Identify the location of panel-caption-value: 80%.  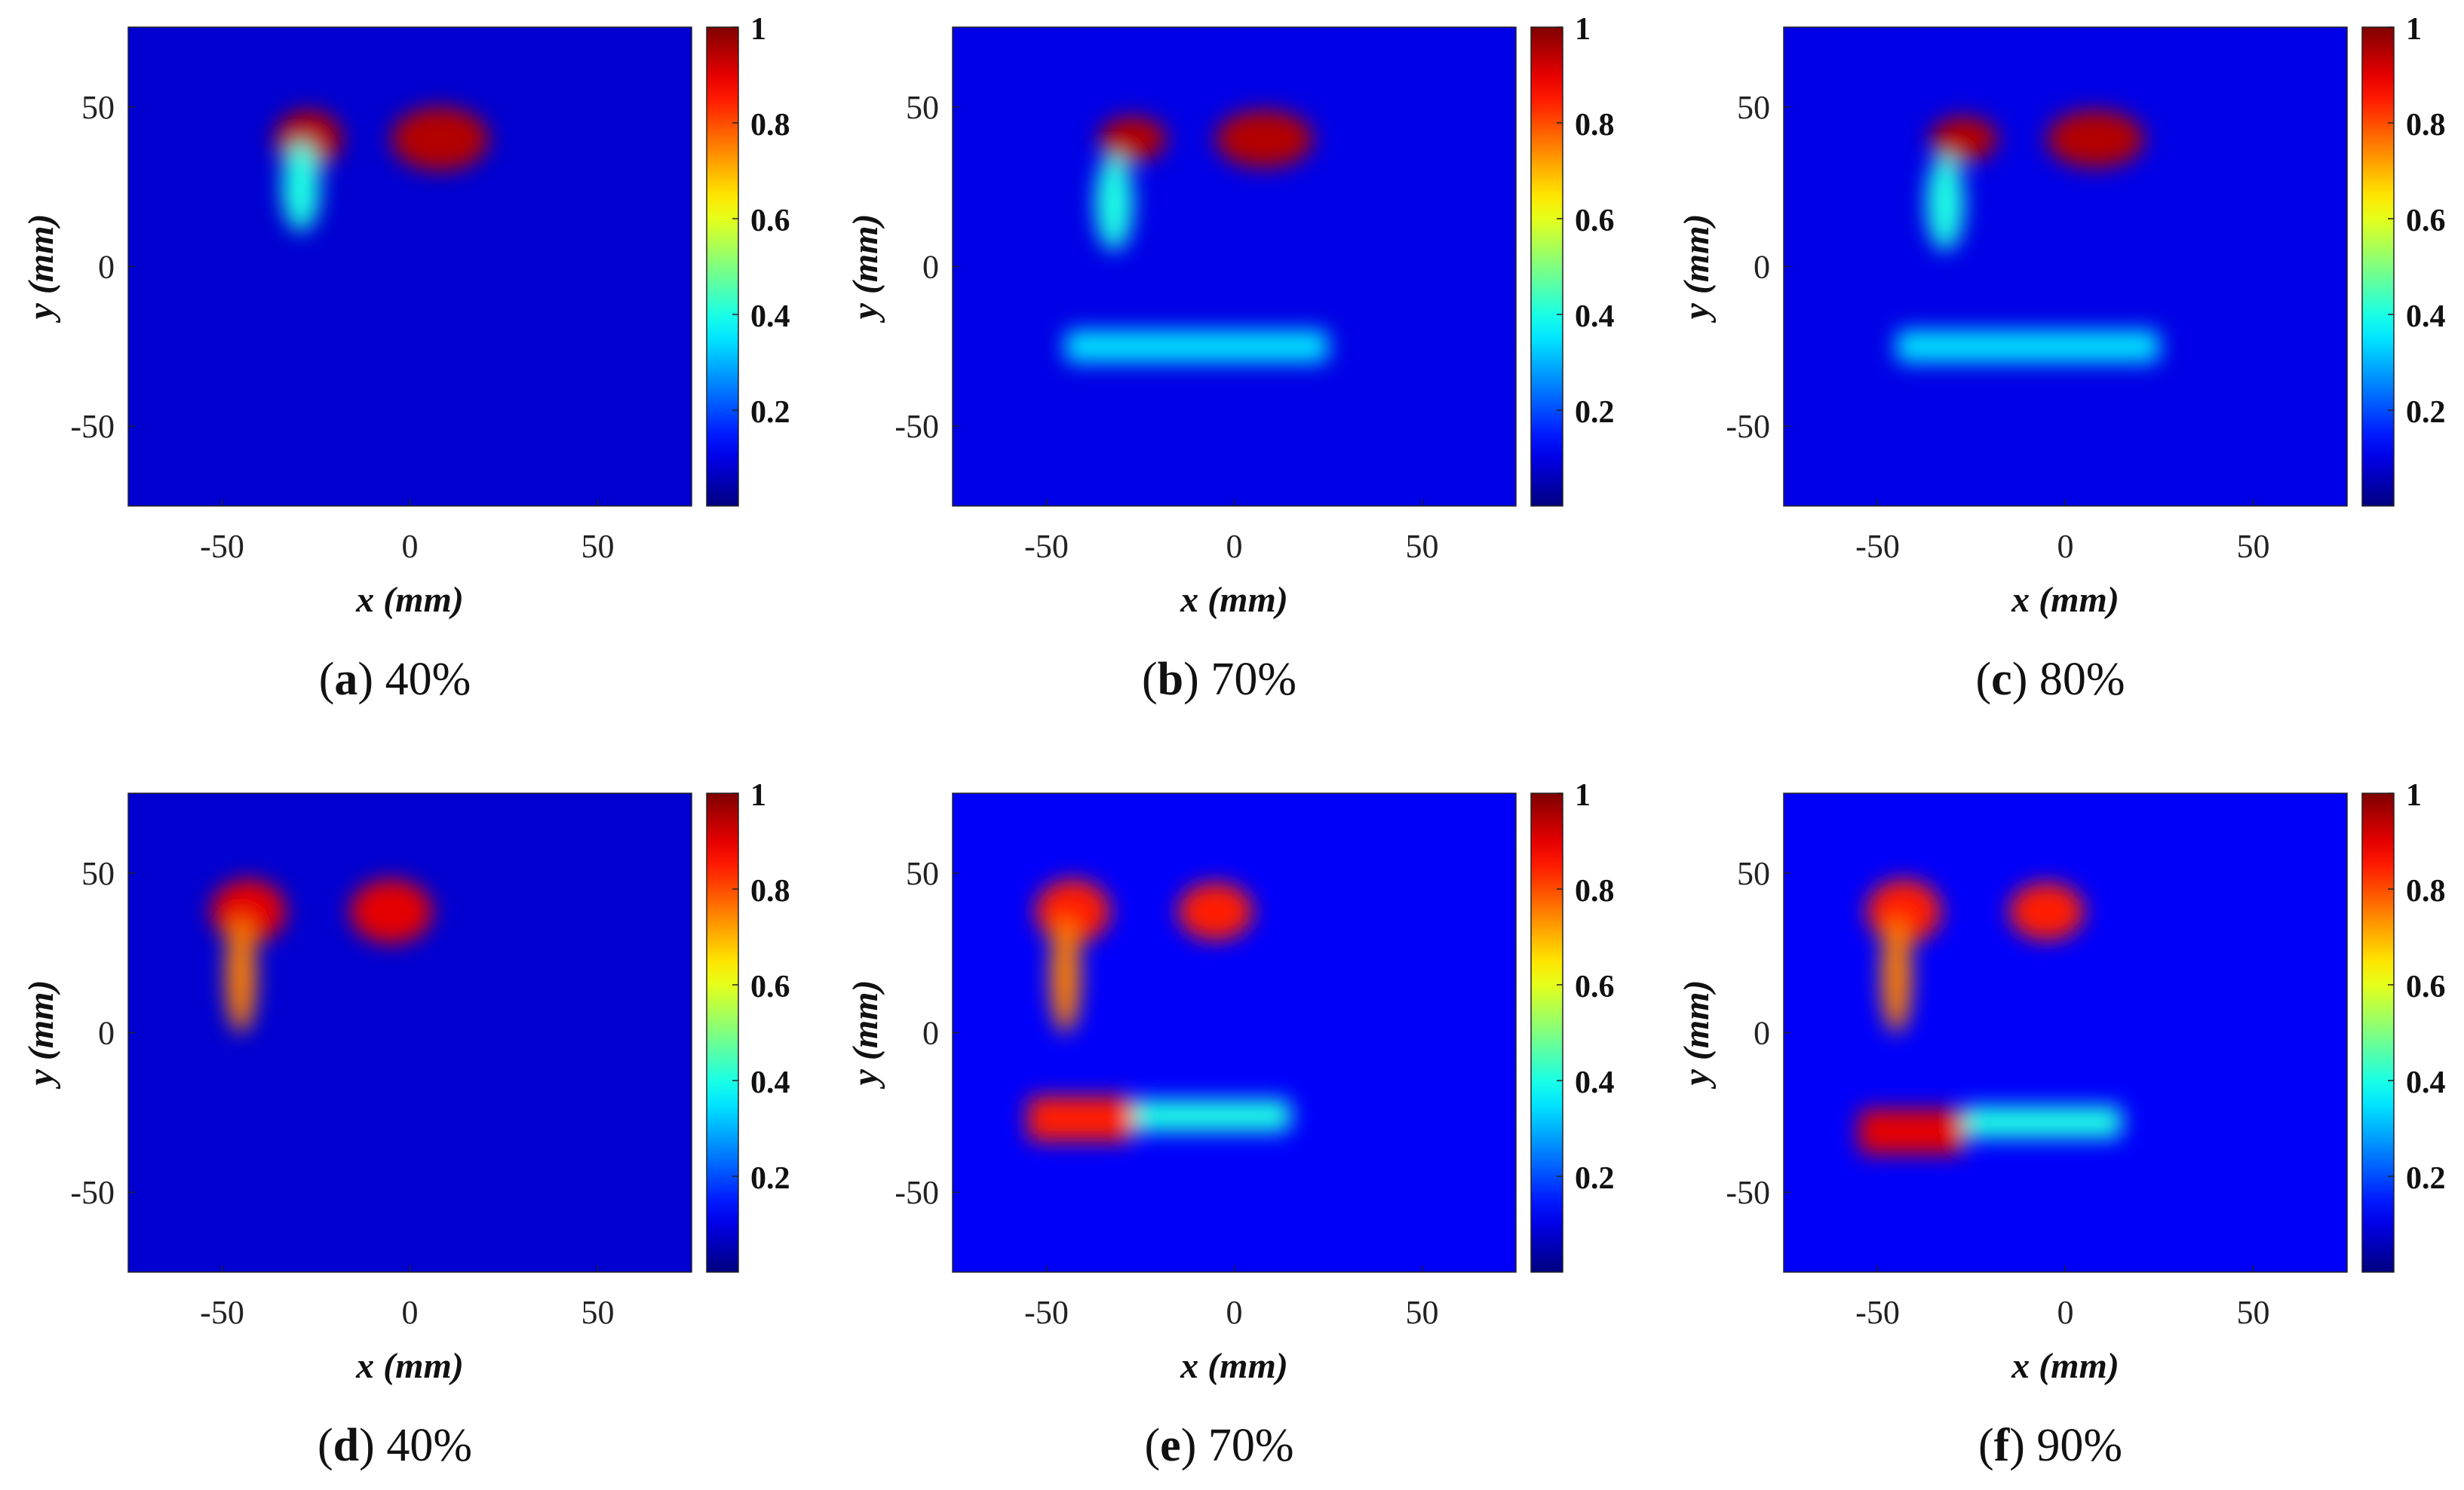
(2082, 679).